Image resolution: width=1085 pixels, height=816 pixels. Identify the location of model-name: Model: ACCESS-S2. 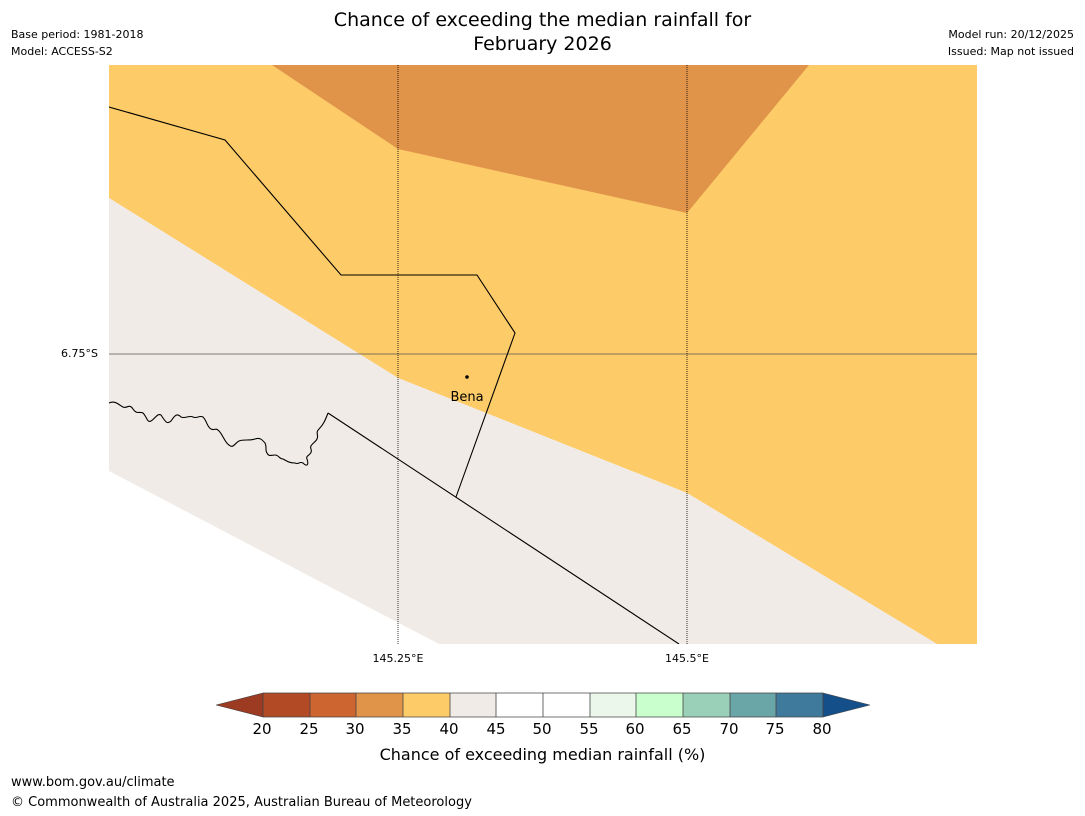
(62, 51).